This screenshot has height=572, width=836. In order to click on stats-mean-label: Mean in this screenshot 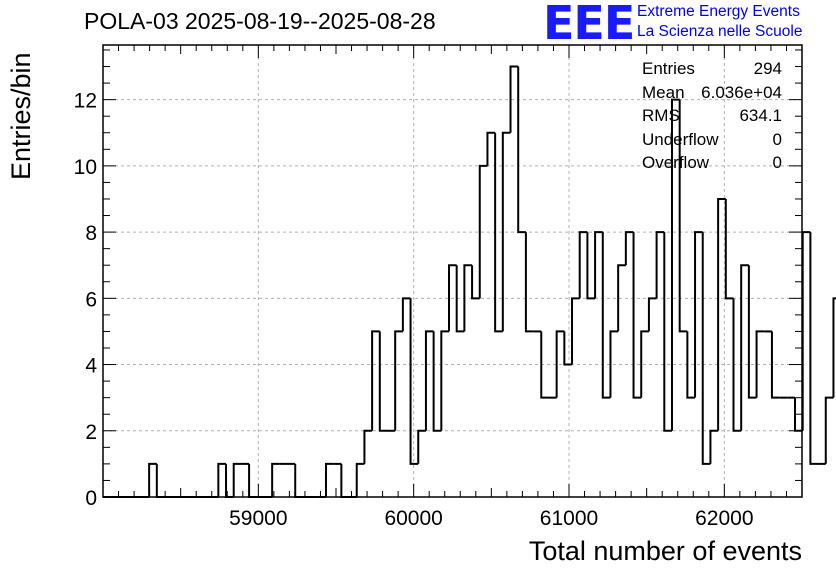, I will do `click(663, 92)`.